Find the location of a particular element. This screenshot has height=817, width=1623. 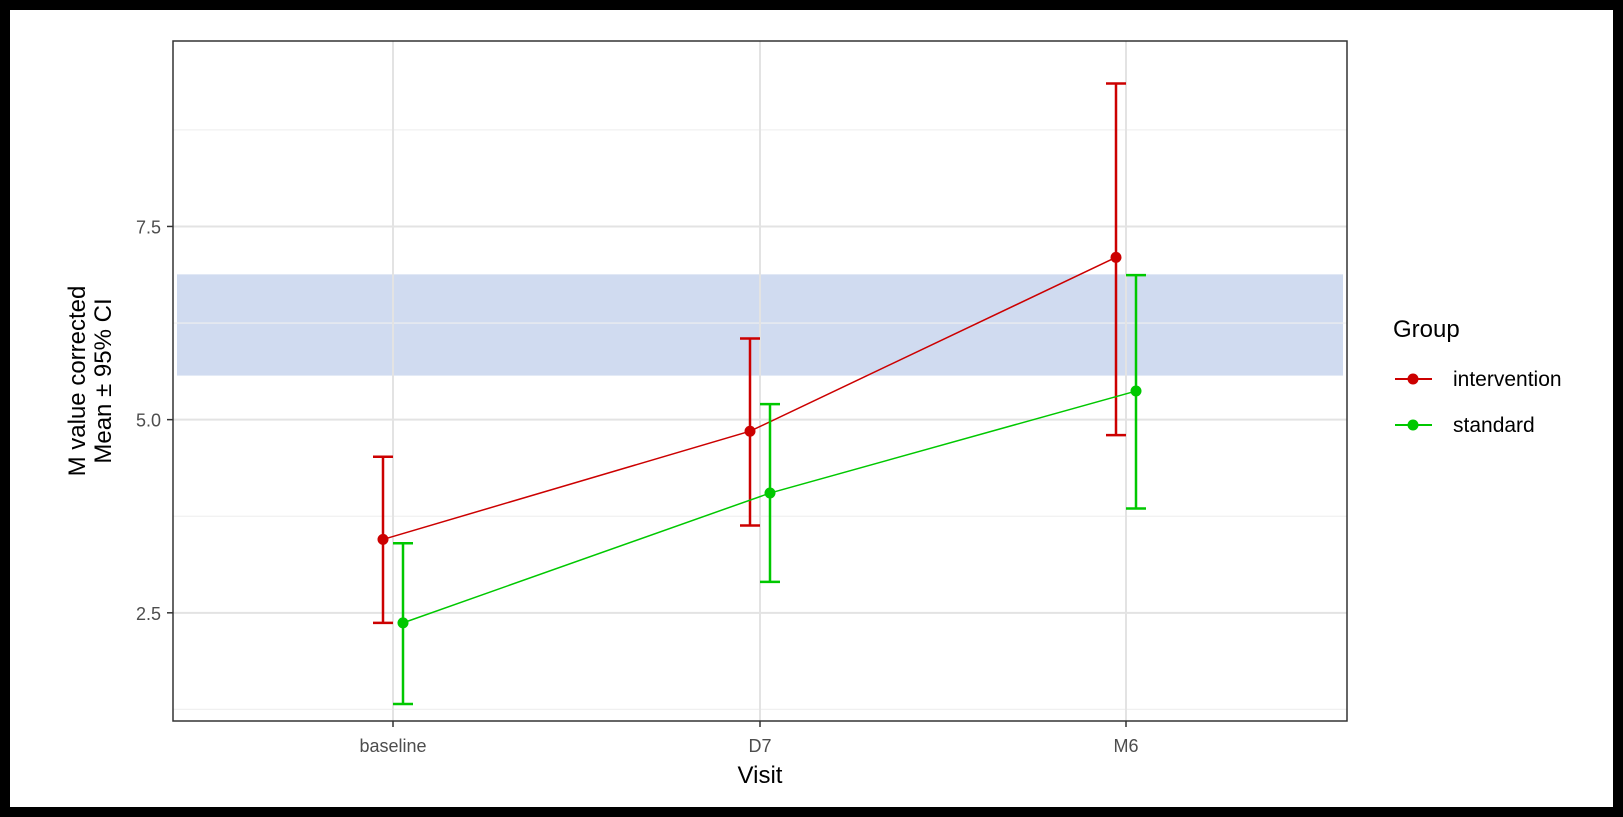

y-tick-label-2: 7.5 is located at coordinates (148, 227).